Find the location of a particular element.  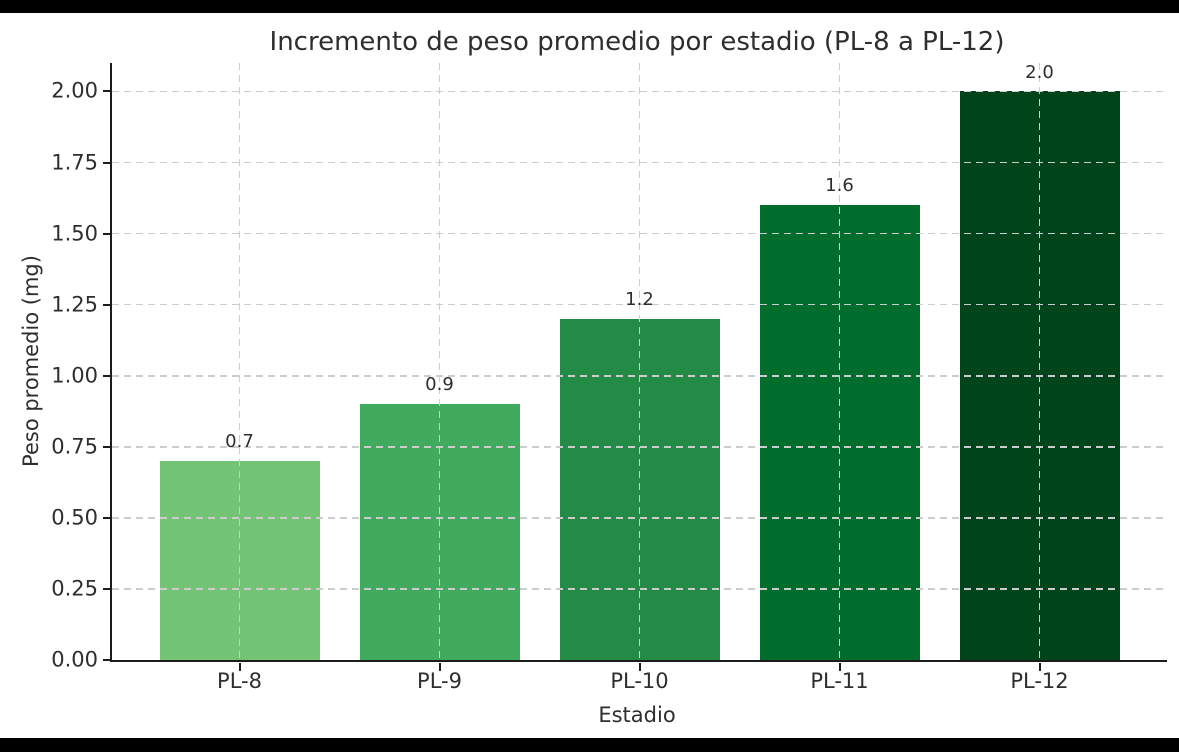

bar-value-label: 1.2 is located at coordinates (639, 300).